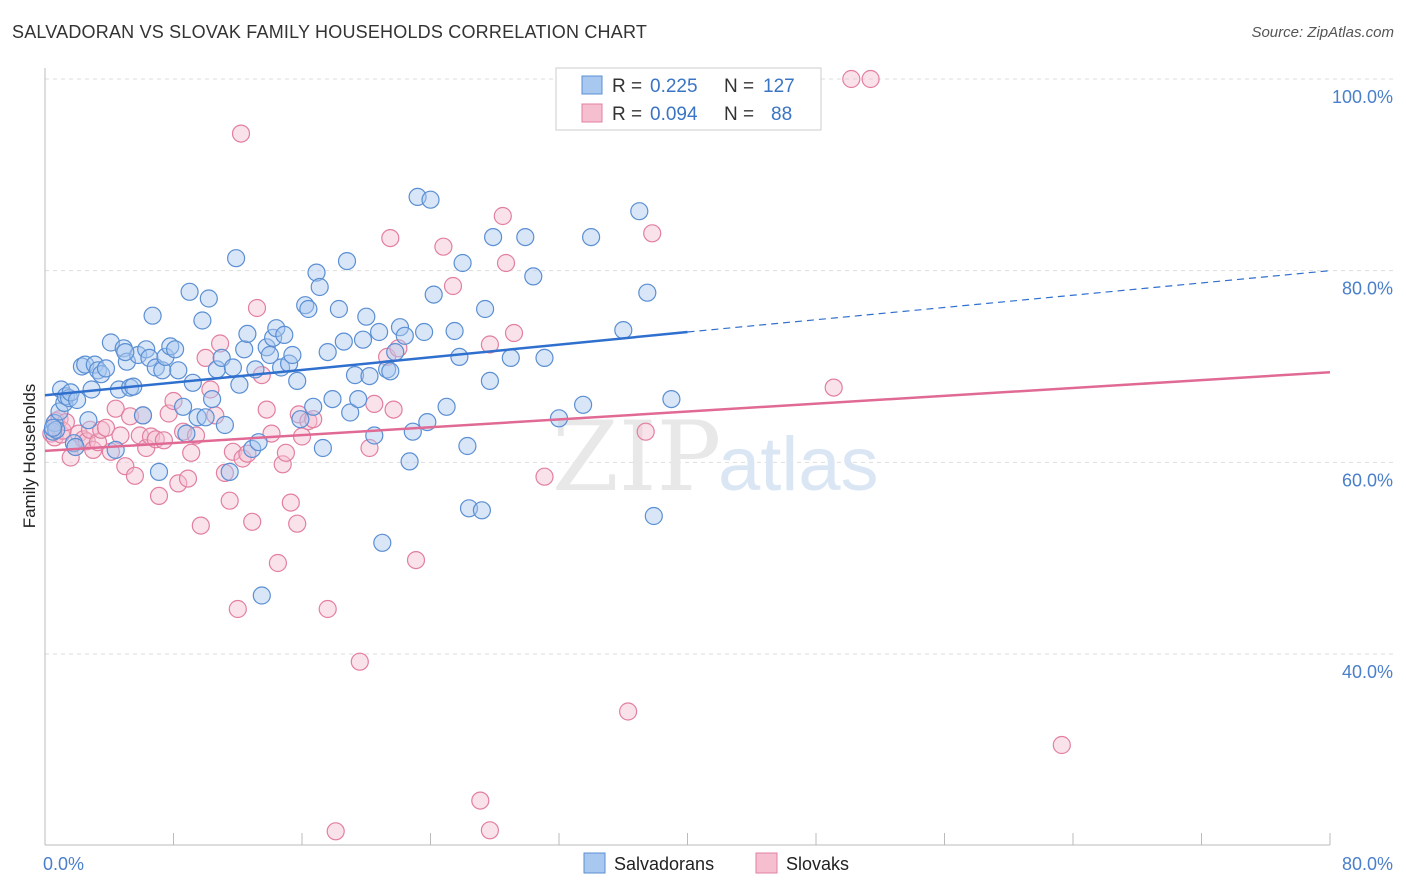  I want to click on x-tick-label: 80.0%, so click(1367, 864).